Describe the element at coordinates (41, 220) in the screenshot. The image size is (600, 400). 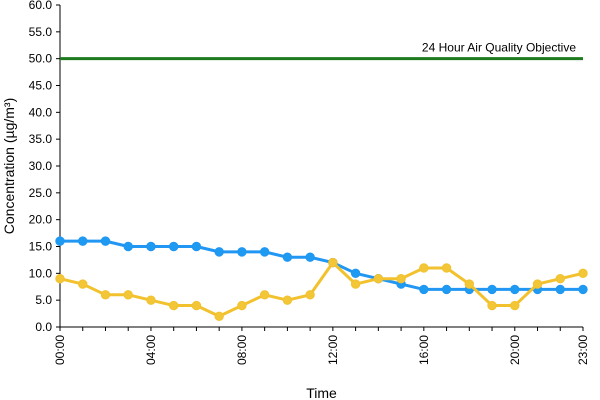
I see `y-tick-label: 20.0` at that location.